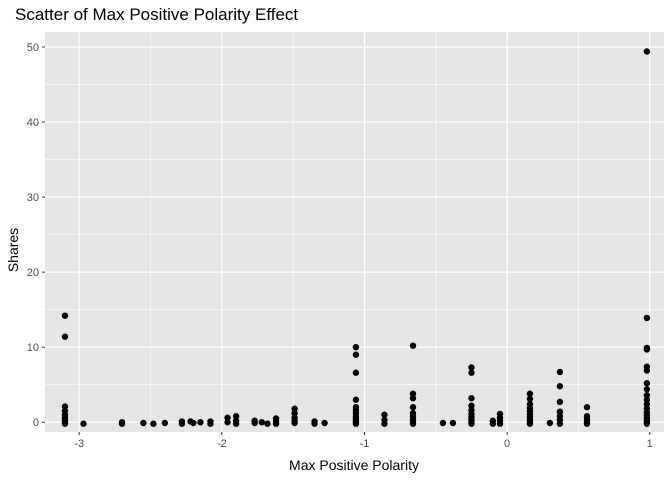  I want to click on y-tick-label: 20, so click(33, 273).